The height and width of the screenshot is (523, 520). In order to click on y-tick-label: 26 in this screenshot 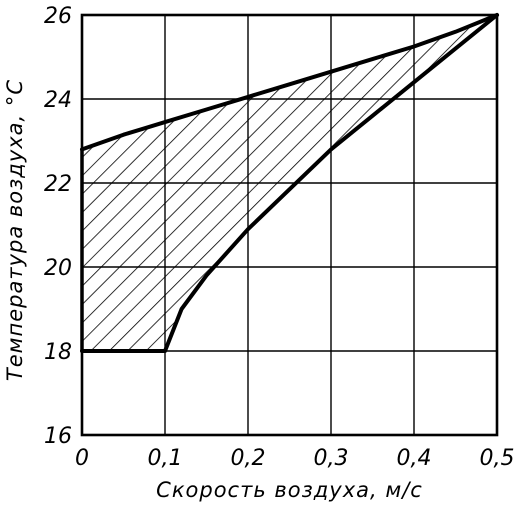, I will do `click(58, 16)`.